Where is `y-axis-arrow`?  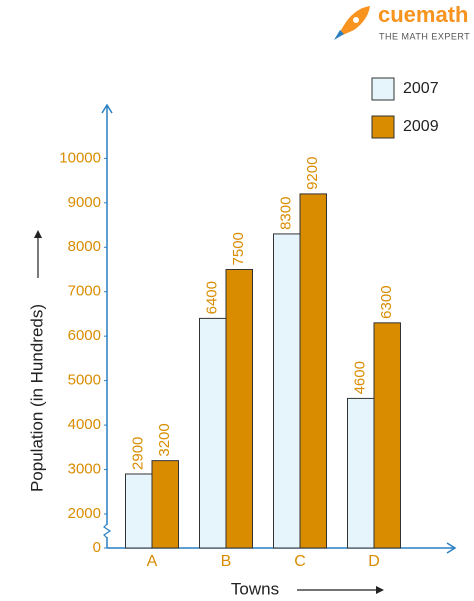
y-axis-arrow is located at coordinates (107, 108).